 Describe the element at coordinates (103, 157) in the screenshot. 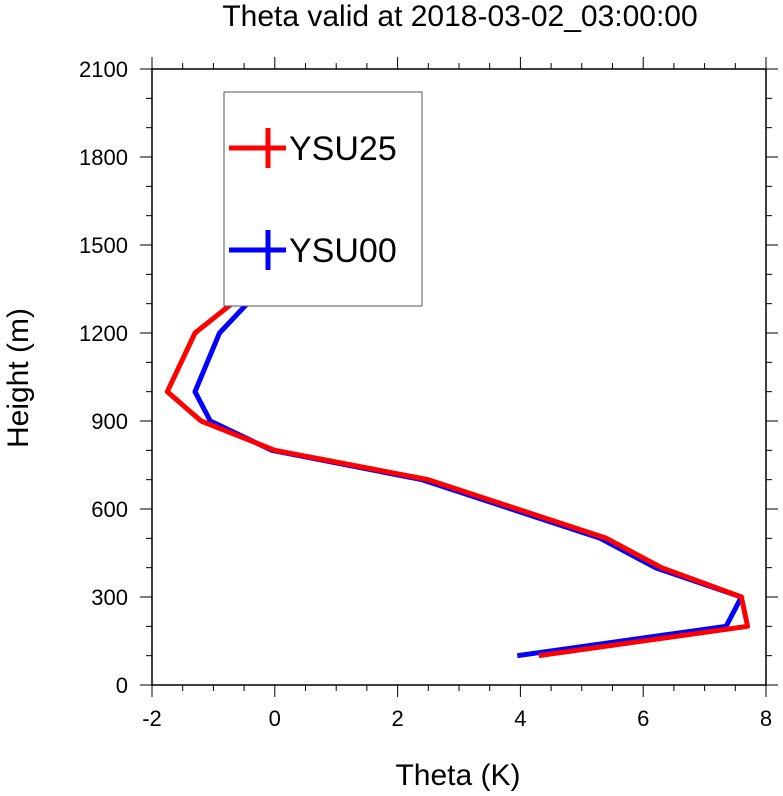

I see `y-tick-label: 1800` at that location.